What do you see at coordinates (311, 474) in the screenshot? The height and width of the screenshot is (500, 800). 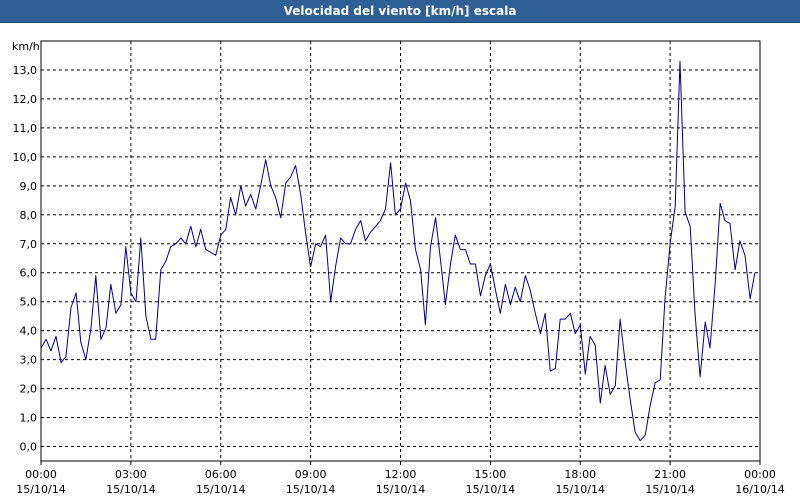 I see `x-tick-time: 09:00` at bounding box center [311, 474].